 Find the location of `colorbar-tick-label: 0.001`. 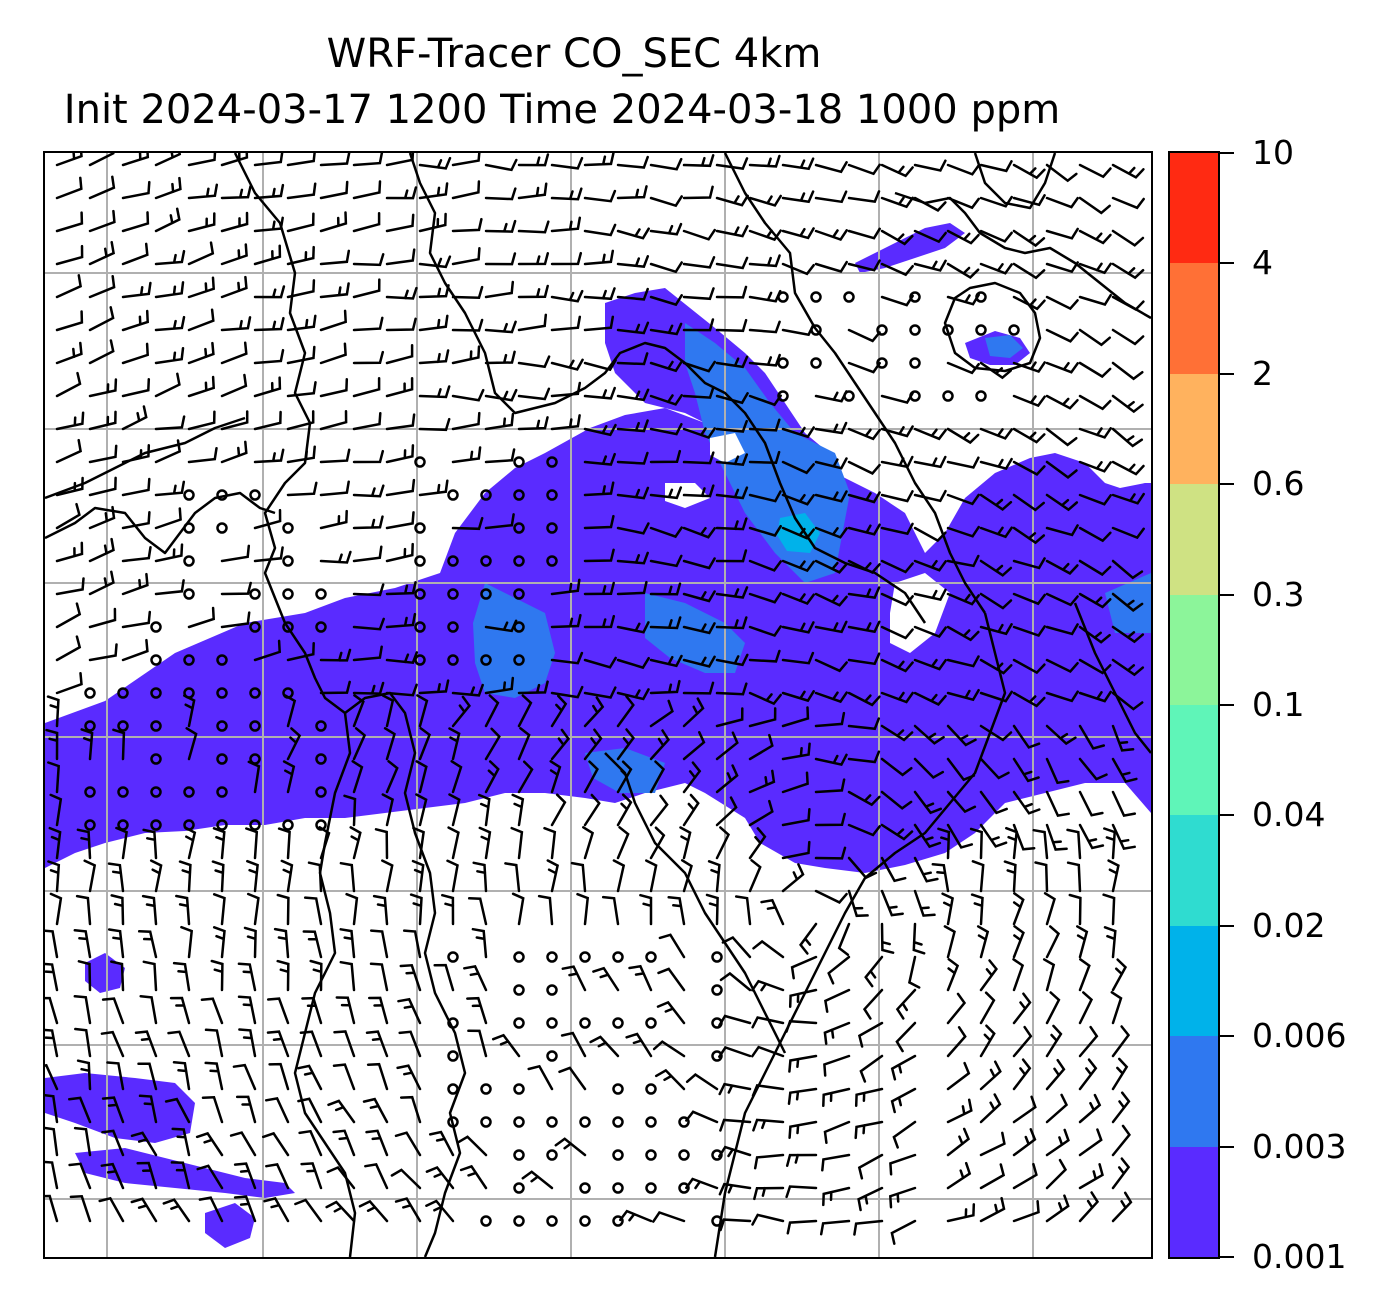

colorbar-tick-label: 0.001 is located at coordinates (1299, 1256).